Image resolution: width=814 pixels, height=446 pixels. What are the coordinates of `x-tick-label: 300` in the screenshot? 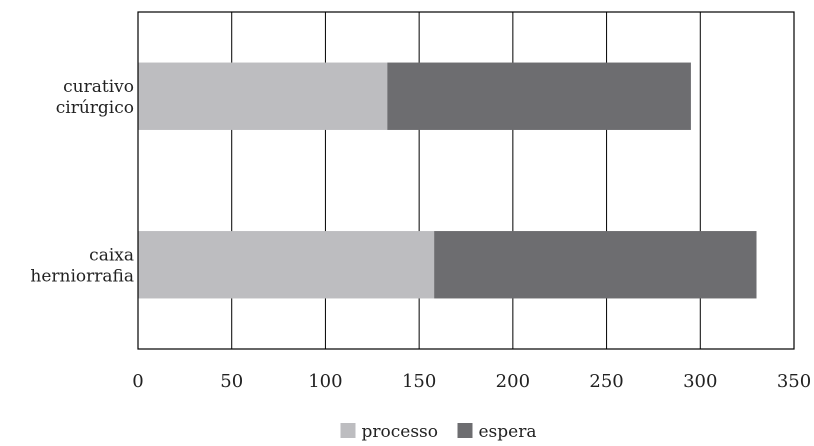 It's located at (700, 381).